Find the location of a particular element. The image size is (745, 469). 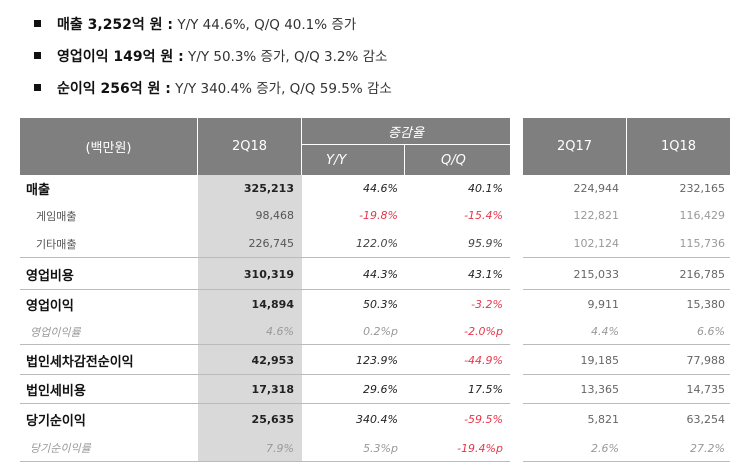

value-1q18: 216,785 is located at coordinates (702, 274).